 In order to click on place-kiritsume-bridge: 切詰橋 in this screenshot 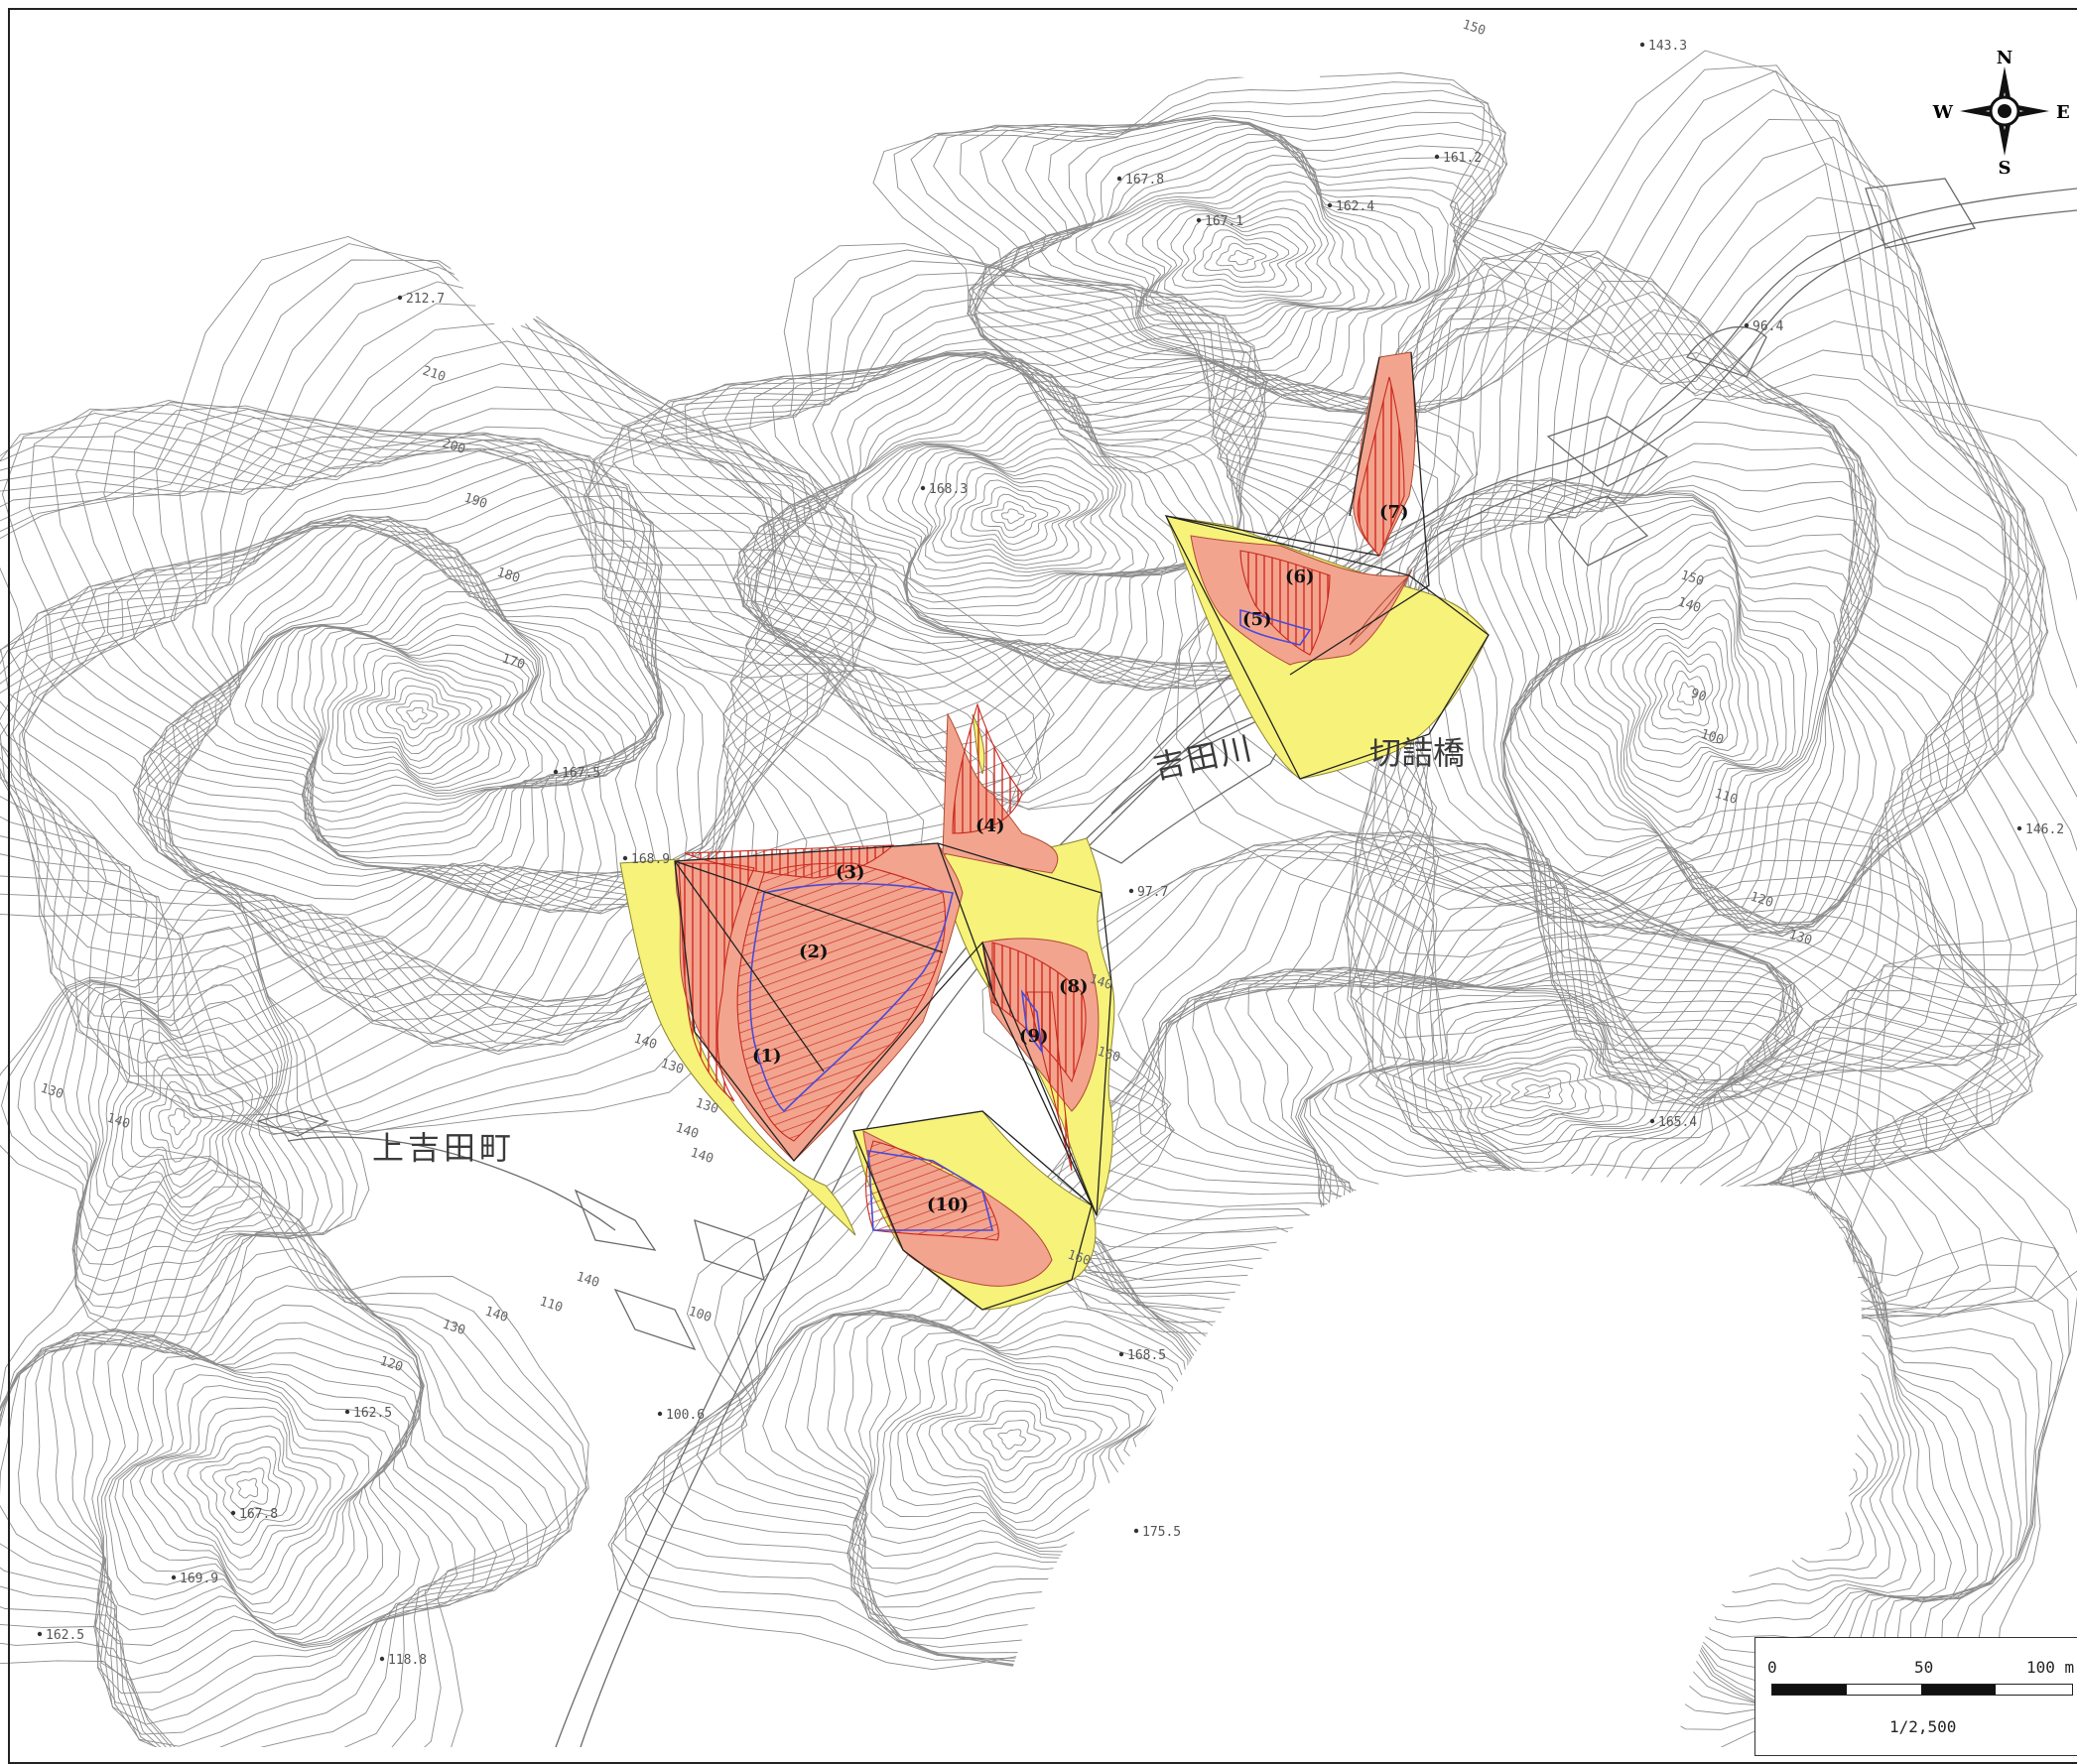, I will do `click(1417, 753)`.